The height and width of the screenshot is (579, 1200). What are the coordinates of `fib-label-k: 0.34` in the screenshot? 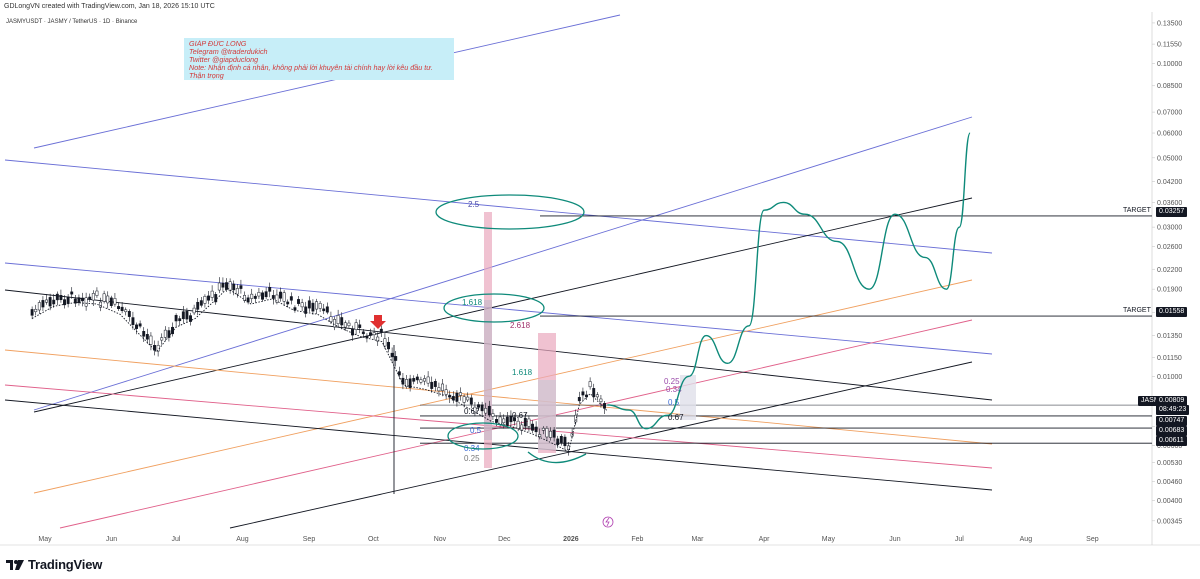 It's located at (674, 389).